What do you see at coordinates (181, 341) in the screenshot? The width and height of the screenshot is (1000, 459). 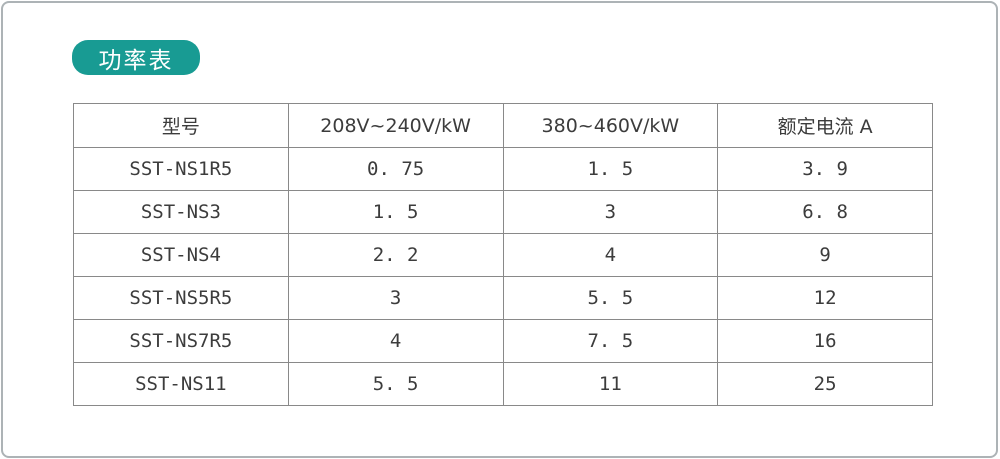 I see `cell-model: SST-NS7R5` at bounding box center [181, 341].